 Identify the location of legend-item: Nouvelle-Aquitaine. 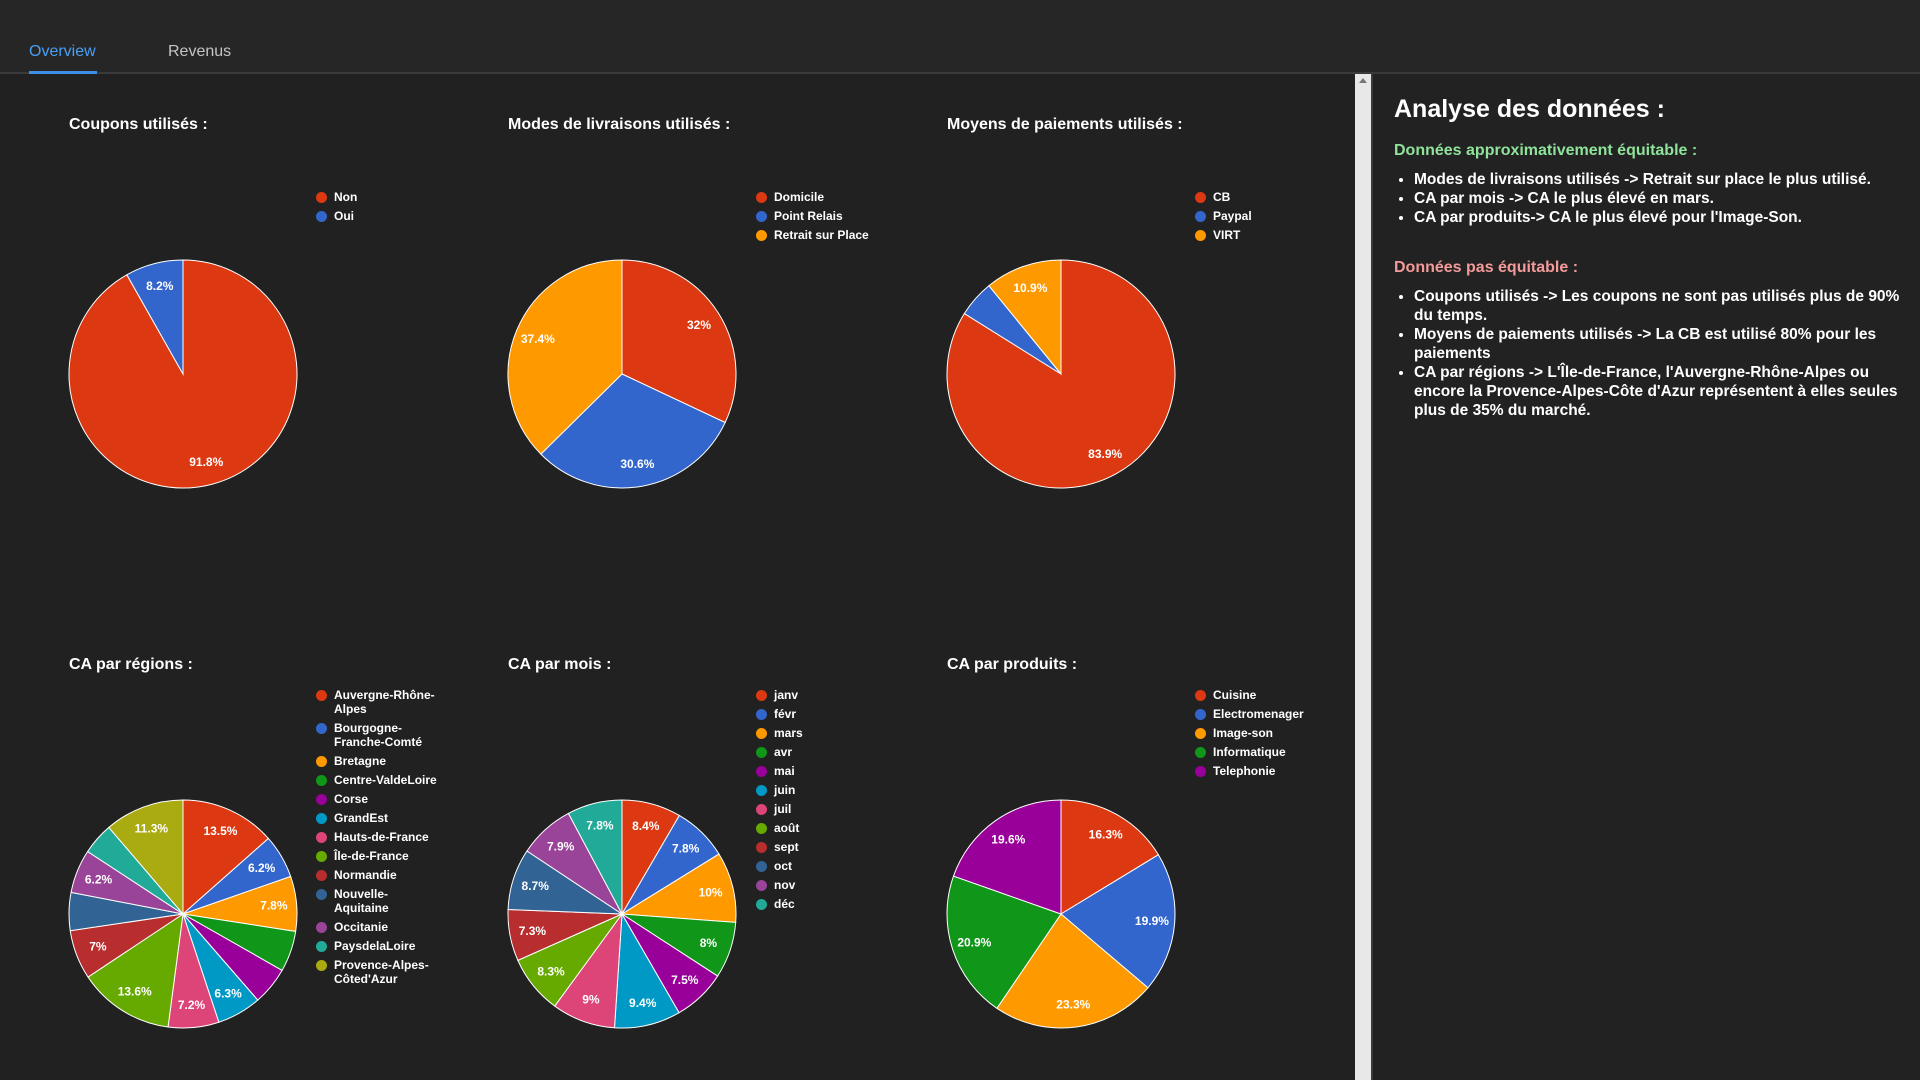
(379, 901).